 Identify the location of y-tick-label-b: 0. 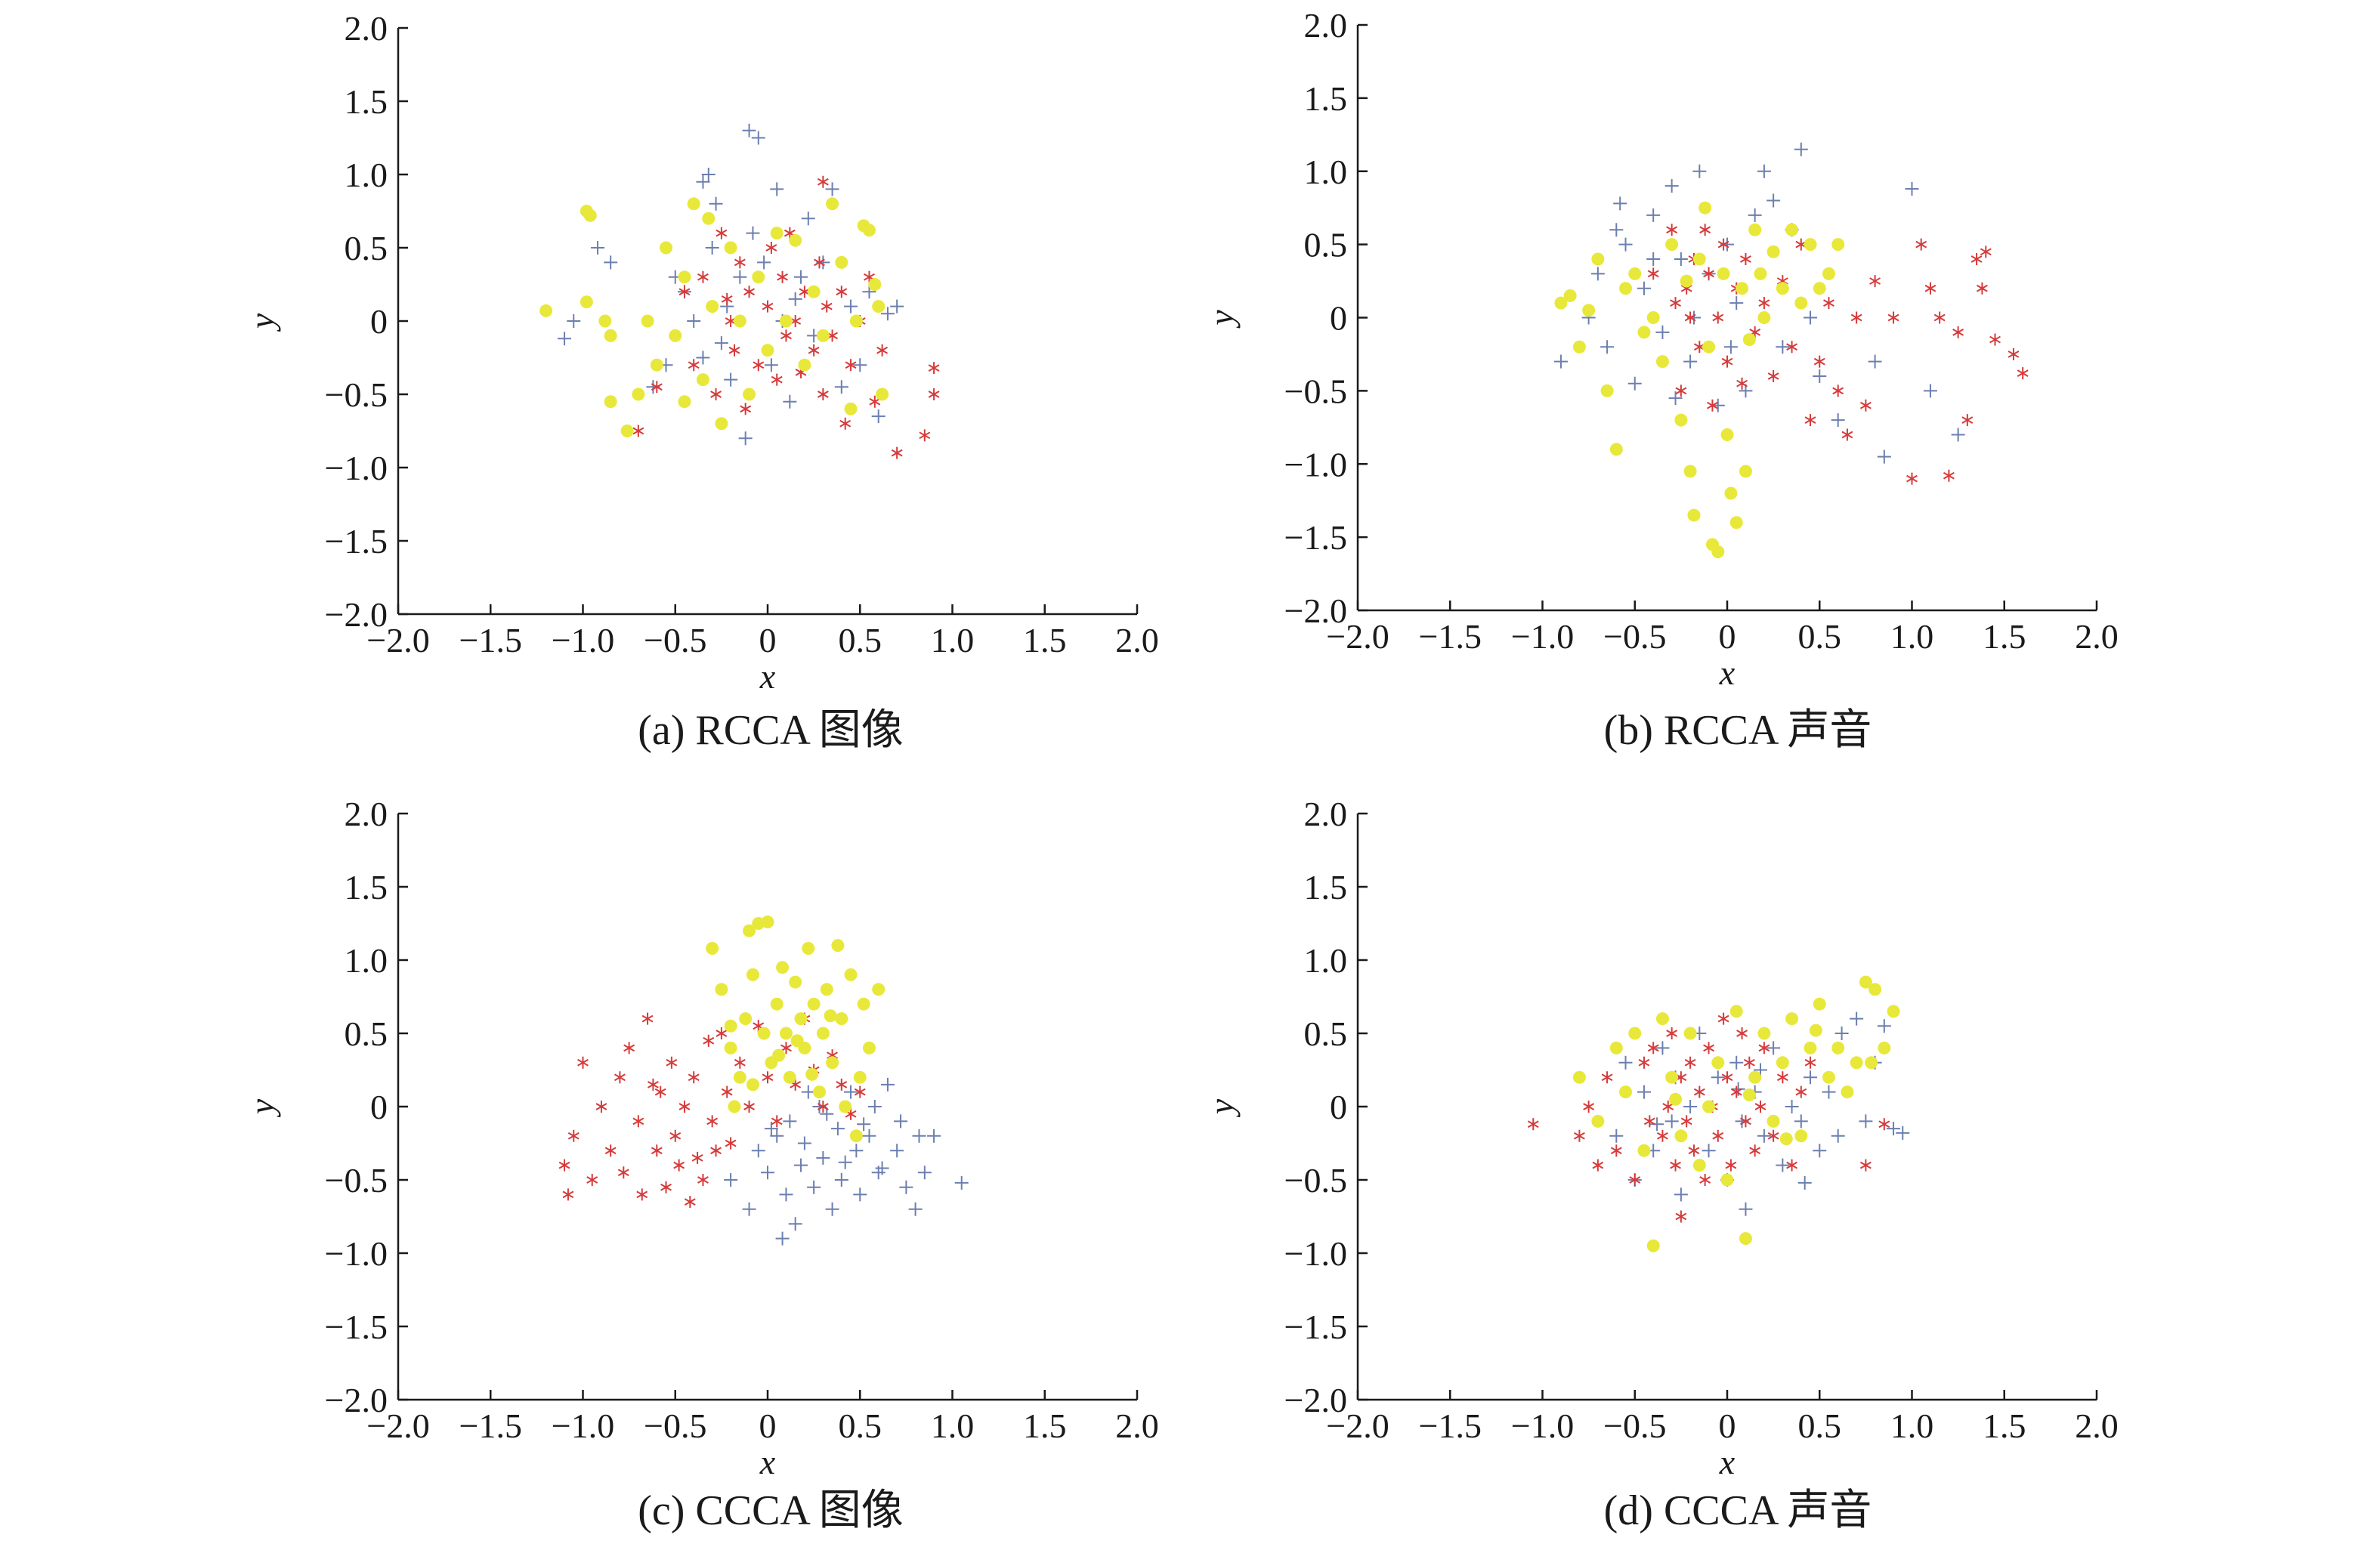
(1338, 318).